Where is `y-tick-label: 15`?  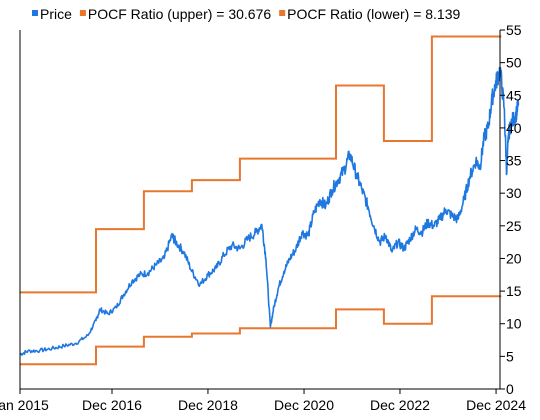
y-tick-label: 15 is located at coordinates (514, 291).